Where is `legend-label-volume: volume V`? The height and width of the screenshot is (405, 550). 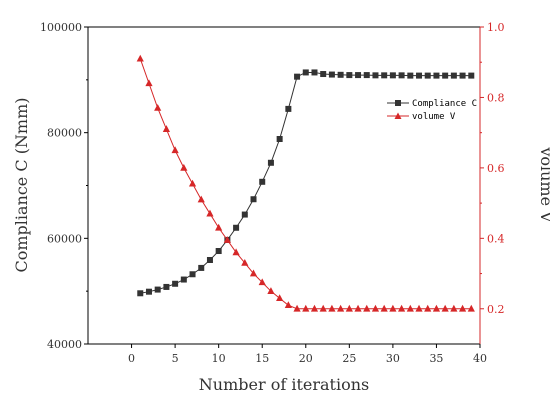
legend-label-volume: volume V is located at coordinates (434, 117).